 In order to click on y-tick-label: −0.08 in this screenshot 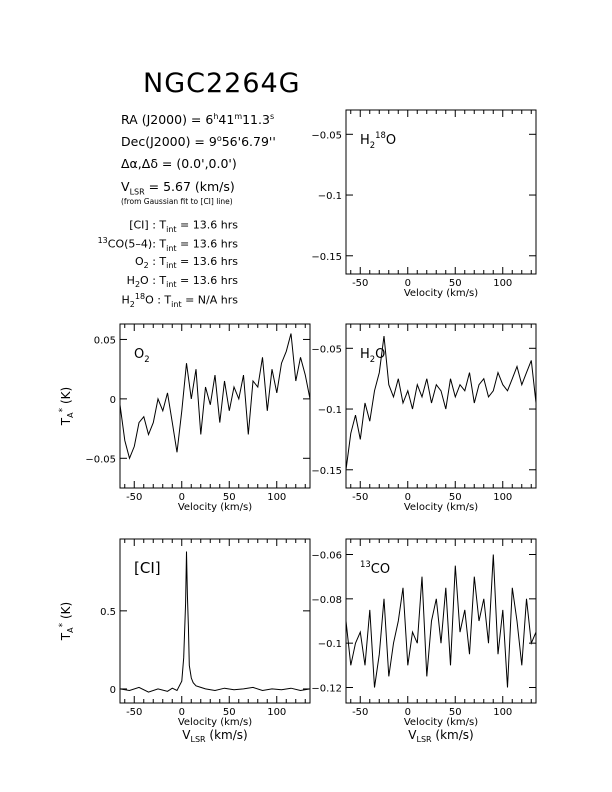, I will do `click(326, 600)`.